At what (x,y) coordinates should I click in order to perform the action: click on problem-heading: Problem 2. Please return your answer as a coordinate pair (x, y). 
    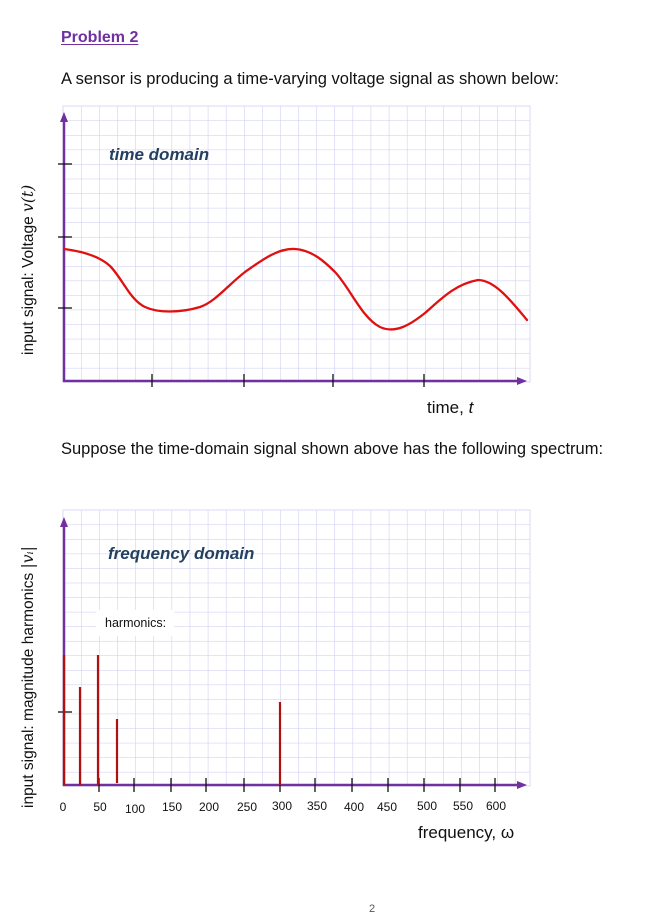
    Looking at the image, I should click on (100, 37).